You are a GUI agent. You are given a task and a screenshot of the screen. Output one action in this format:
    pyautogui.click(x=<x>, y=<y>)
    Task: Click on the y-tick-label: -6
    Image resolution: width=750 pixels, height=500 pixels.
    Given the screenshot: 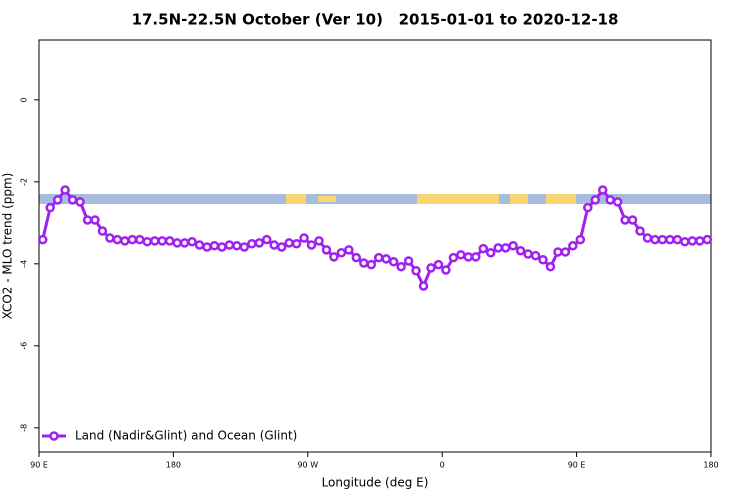 What is the action you would take?
    pyautogui.click(x=24, y=346)
    